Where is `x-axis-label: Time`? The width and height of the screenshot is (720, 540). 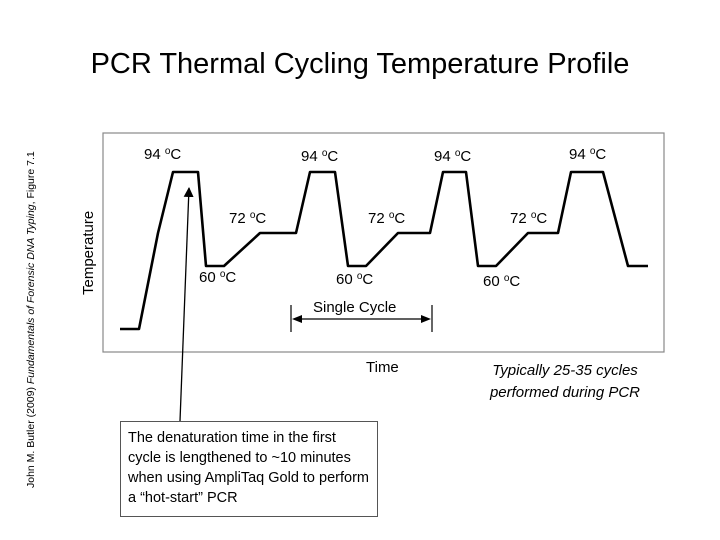 x-axis-label: Time is located at coordinates (382, 367).